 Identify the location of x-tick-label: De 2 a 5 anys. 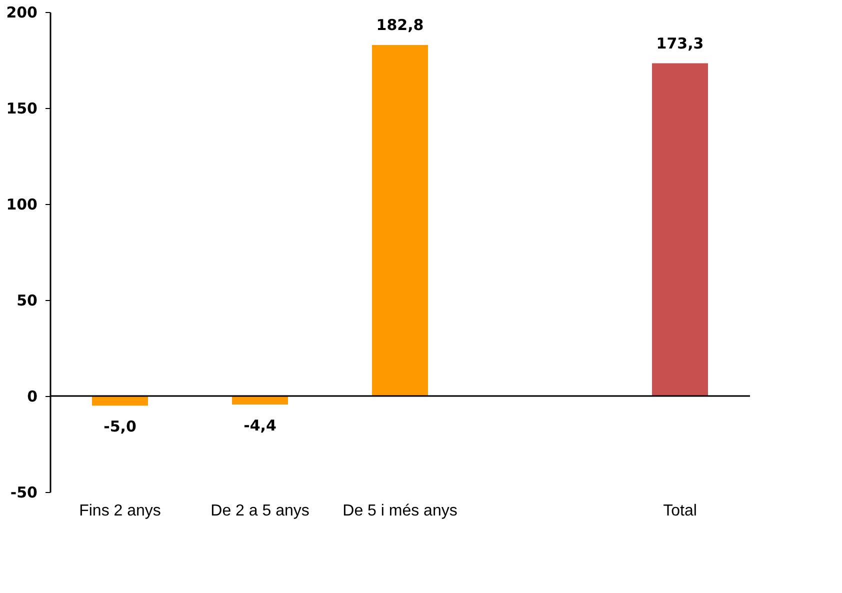
(260, 511).